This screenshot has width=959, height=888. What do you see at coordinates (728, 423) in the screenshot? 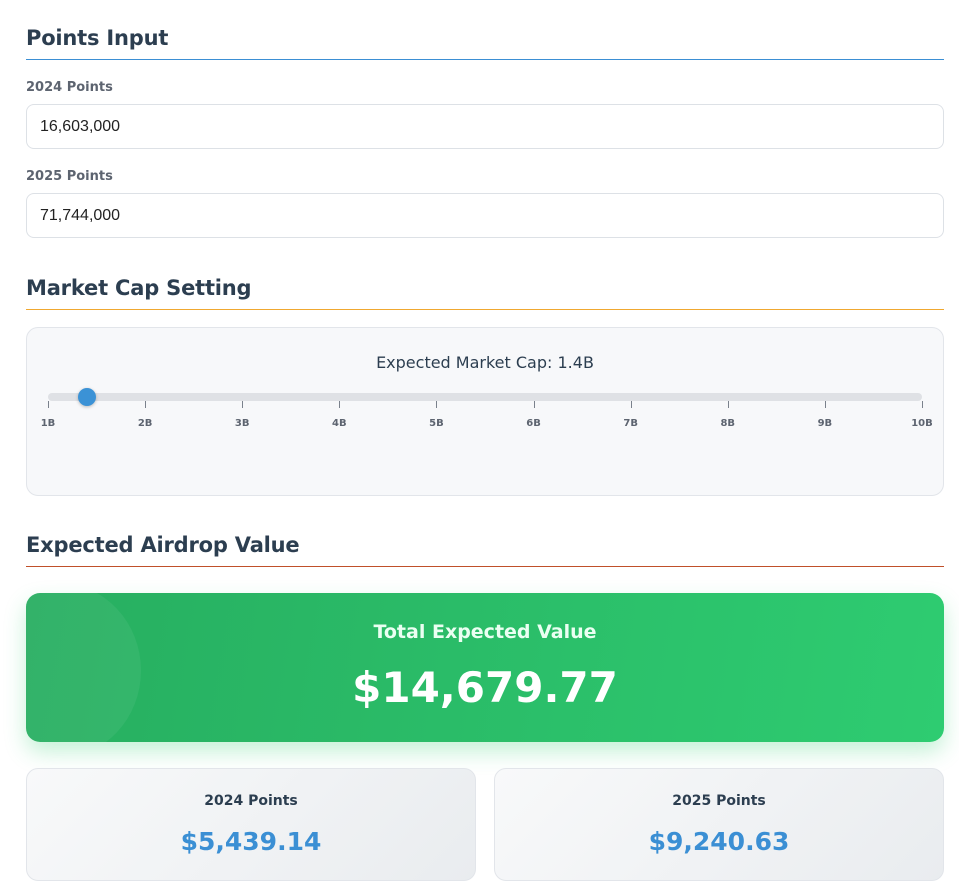
I see `slider-tick-label: 8B` at bounding box center [728, 423].